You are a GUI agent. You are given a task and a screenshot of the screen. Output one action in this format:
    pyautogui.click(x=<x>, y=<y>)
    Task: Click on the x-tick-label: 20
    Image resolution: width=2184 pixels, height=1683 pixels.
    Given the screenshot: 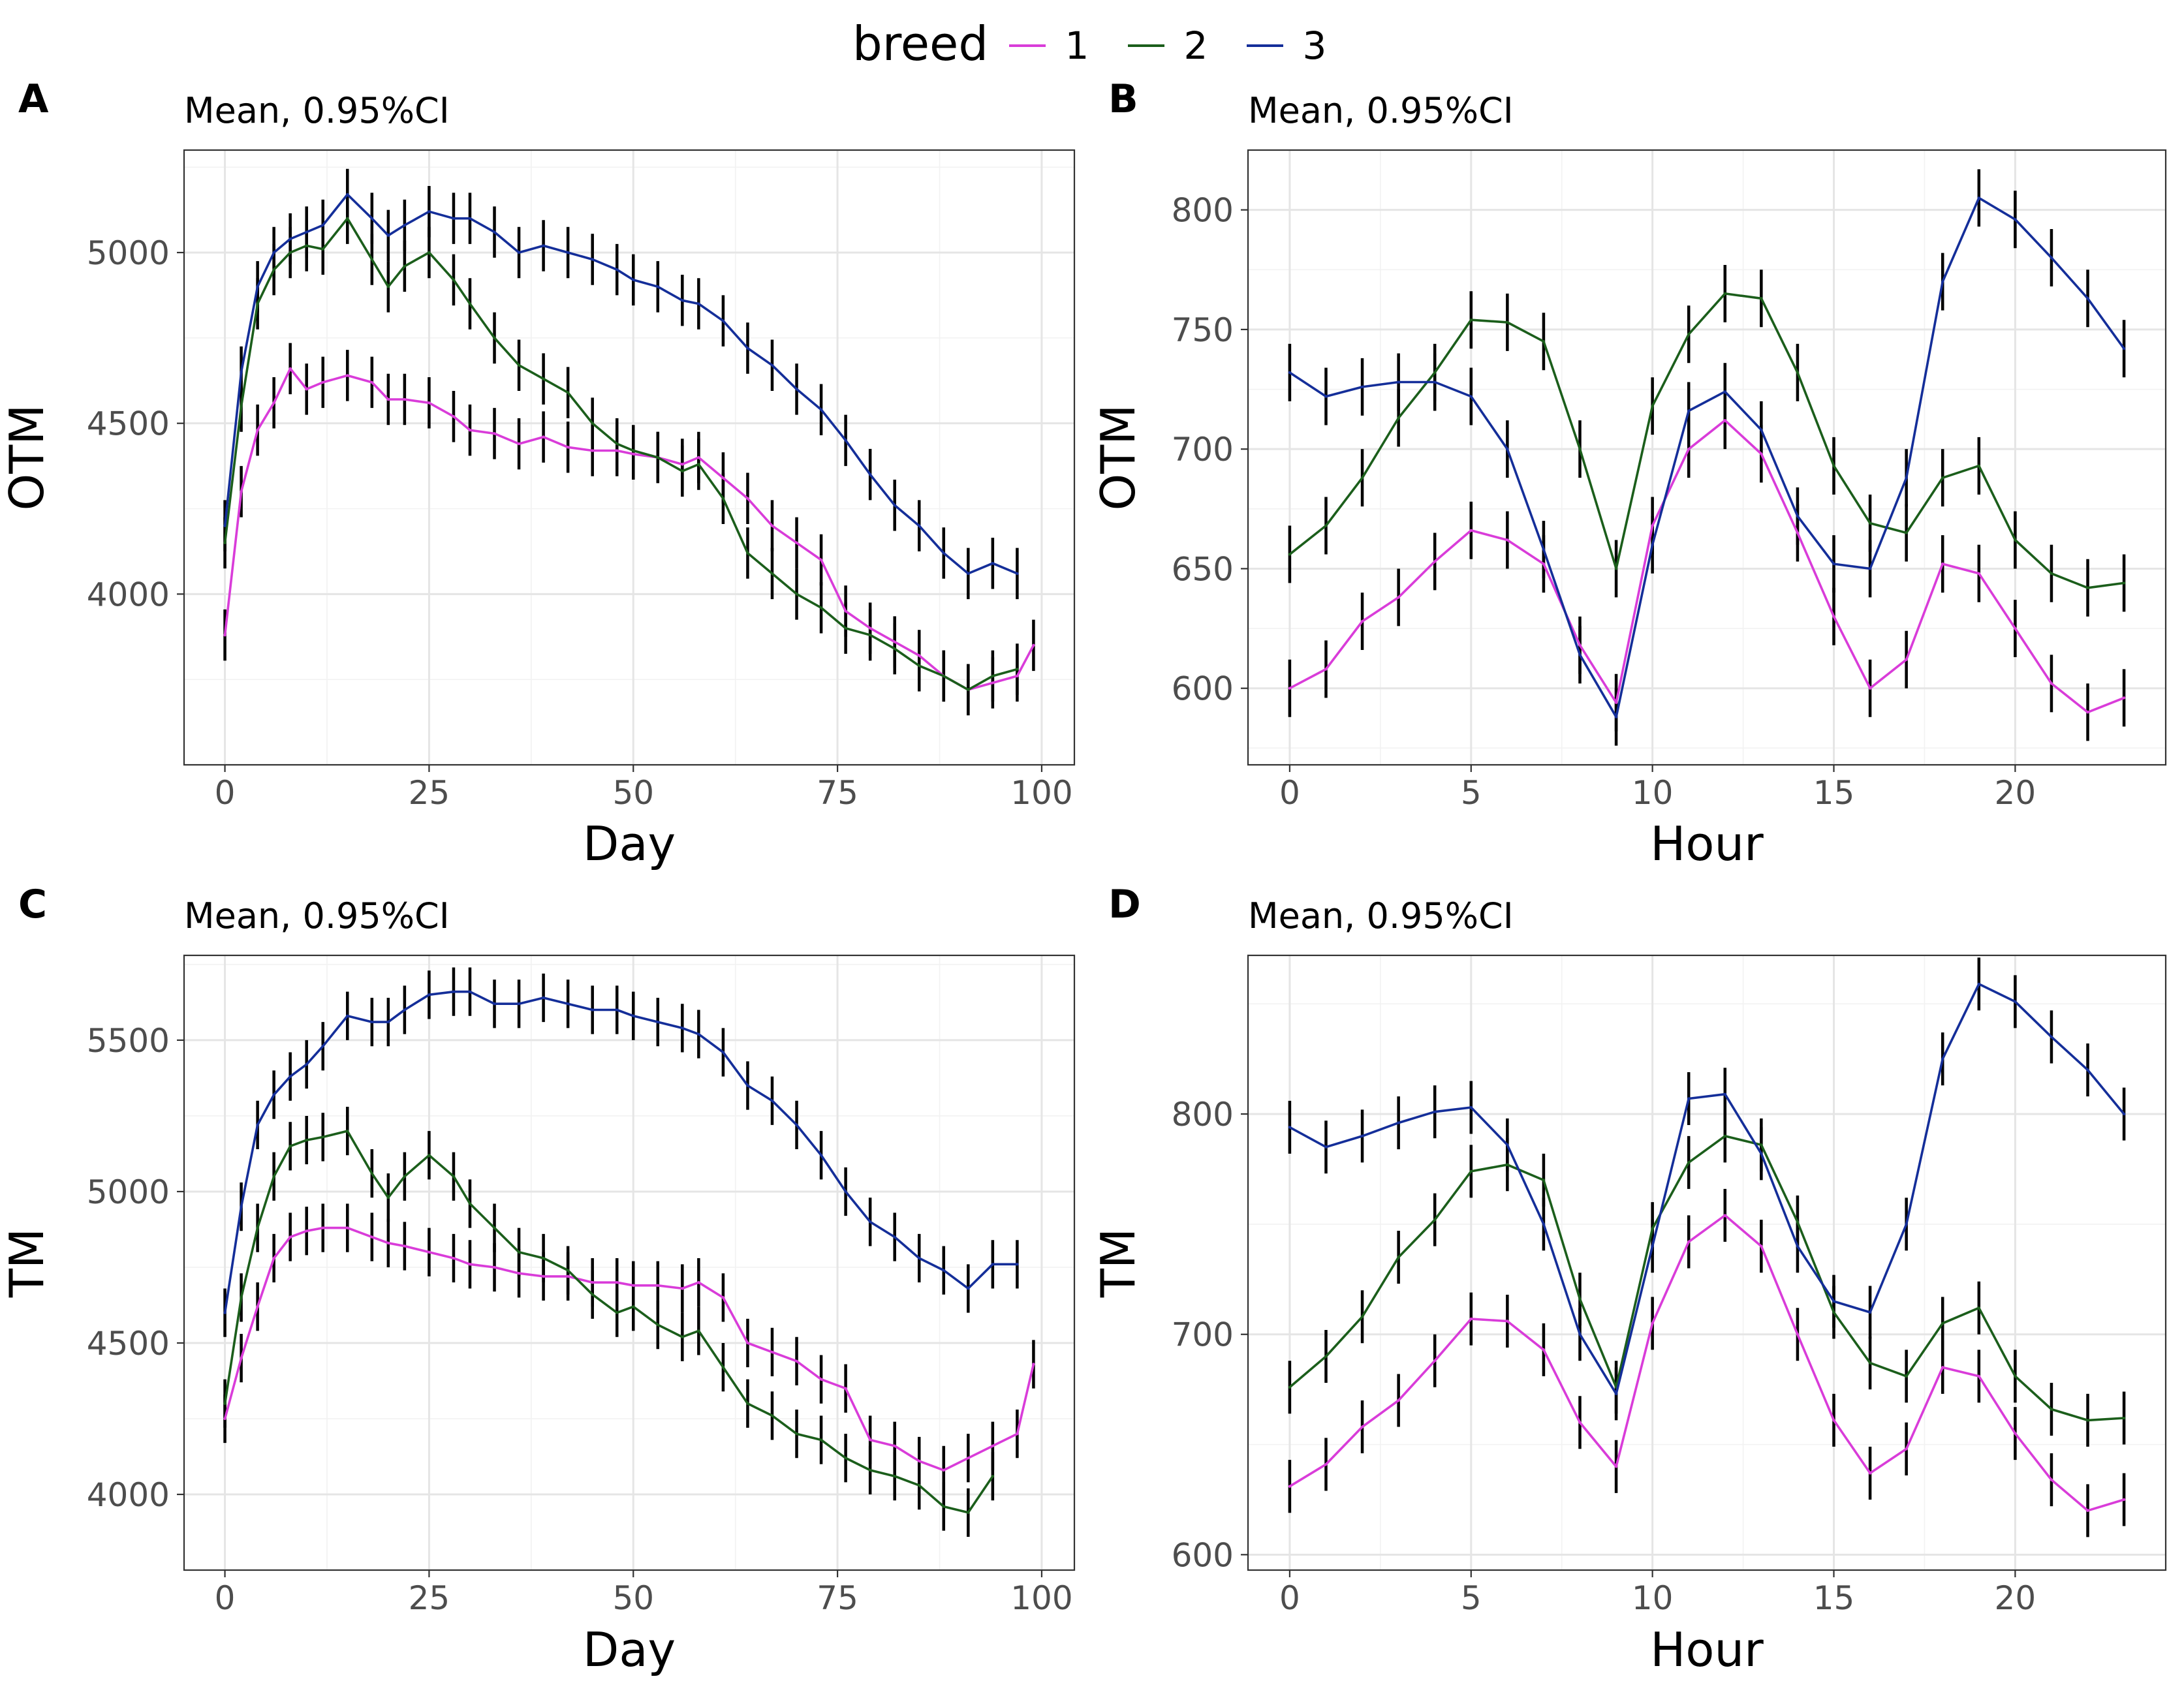 What is the action you would take?
    pyautogui.click(x=2016, y=793)
    